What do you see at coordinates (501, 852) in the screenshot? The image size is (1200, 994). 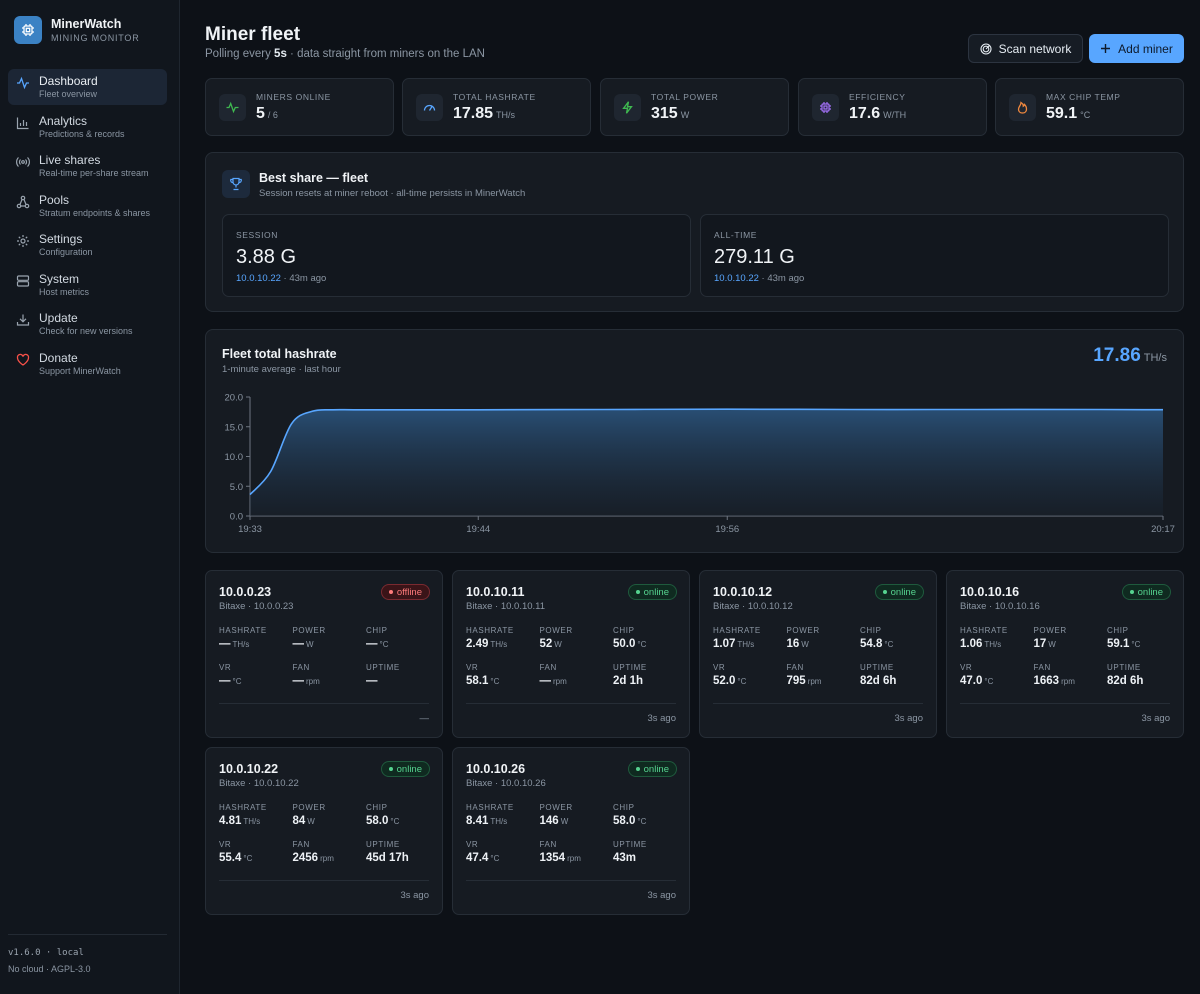 I see `miner-vr: VR 47.4 °C` at bounding box center [501, 852].